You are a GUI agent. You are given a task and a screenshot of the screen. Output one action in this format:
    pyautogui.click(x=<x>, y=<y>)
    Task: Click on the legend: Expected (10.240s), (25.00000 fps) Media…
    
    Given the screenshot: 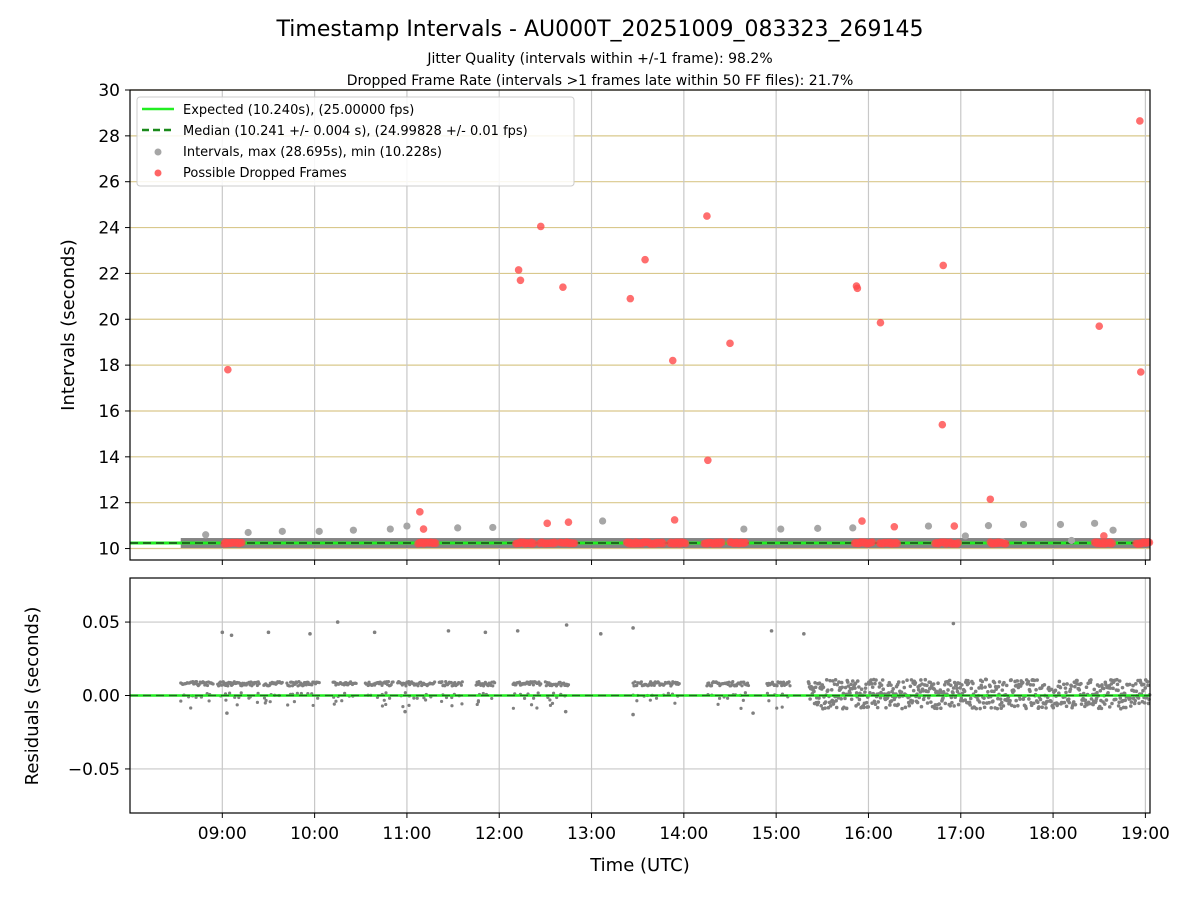 What is the action you would take?
    pyautogui.click(x=355, y=141)
    